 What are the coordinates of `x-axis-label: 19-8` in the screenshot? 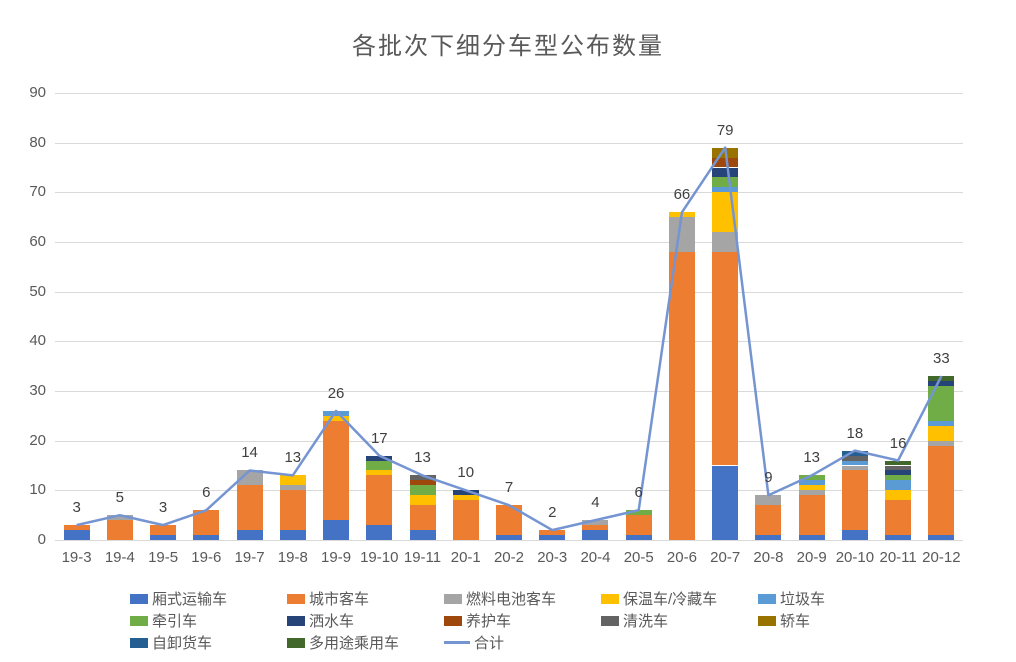 It's located at (292, 557).